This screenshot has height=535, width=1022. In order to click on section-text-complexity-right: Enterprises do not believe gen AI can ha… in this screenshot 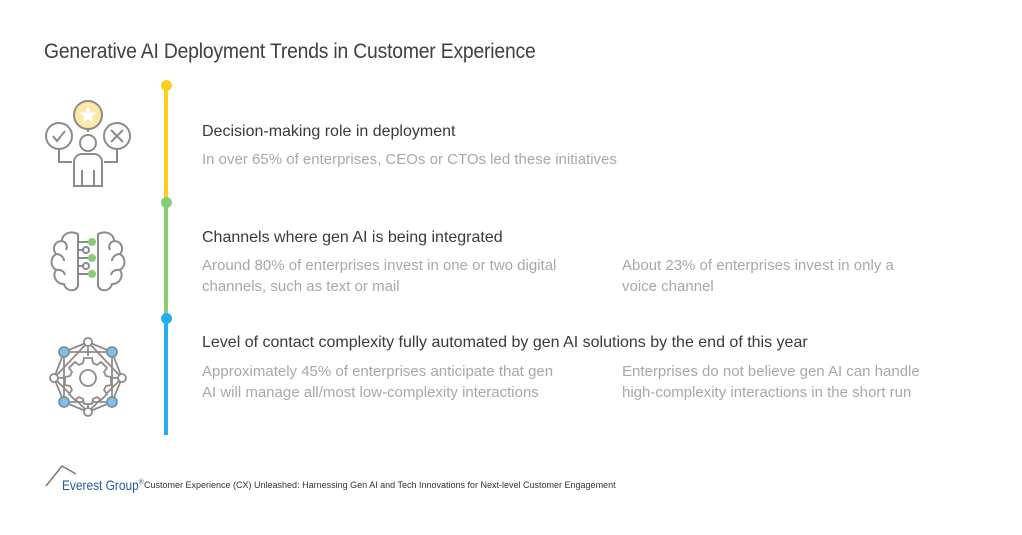, I will do `click(771, 382)`.